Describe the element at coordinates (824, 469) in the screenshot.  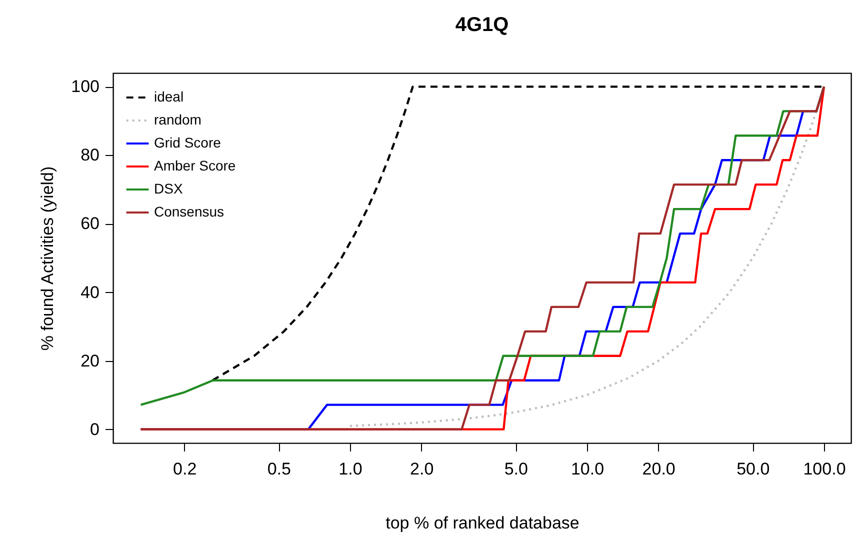
I see `x-tick-label: 100.0` at that location.